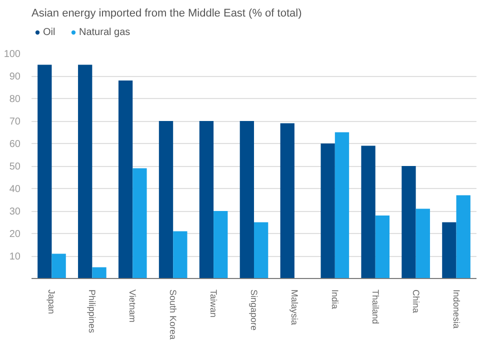 This screenshot has width=500, height=359. I want to click on y-tick-label: 60, so click(15, 144).